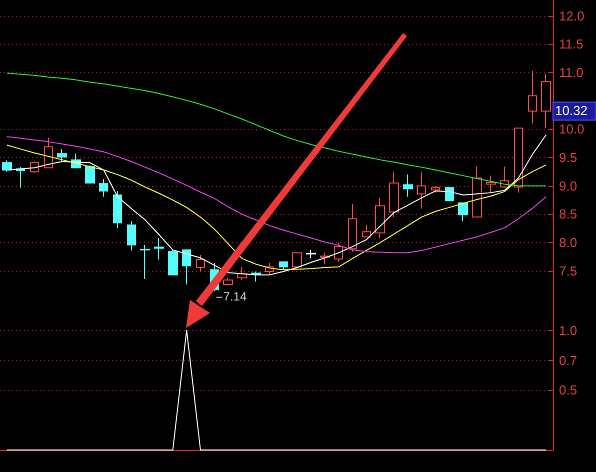 Image resolution: width=596 pixels, height=472 pixels. Describe the element at coordinates (568, 186) in the screenshot. I see `y-tick-label: 9.0` at that location.